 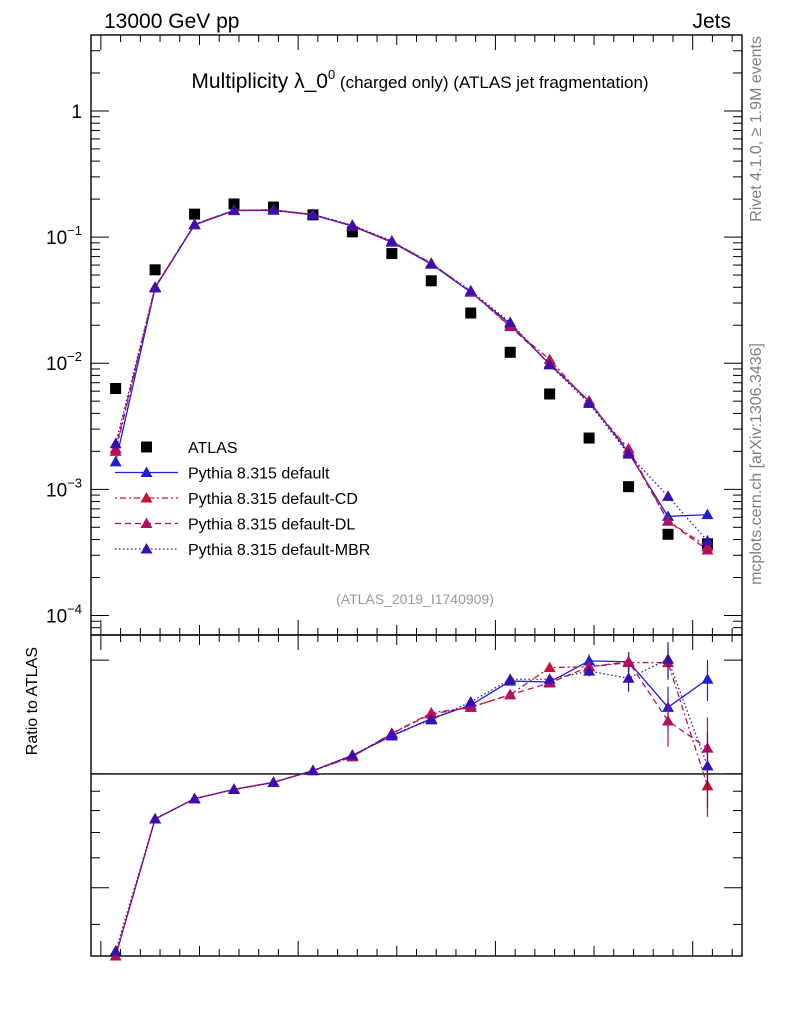 I want to click on plot-title-rest: (charged only) (ATLAS jet fragmentation), so click(x=491, y=82).